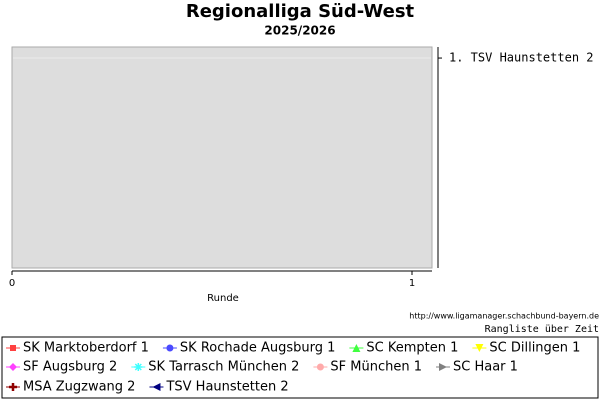 Image resolution: width=600 pixels, height=404 pixels. I want to click on caption: Rangliste über Zeit, so click(542, 329).